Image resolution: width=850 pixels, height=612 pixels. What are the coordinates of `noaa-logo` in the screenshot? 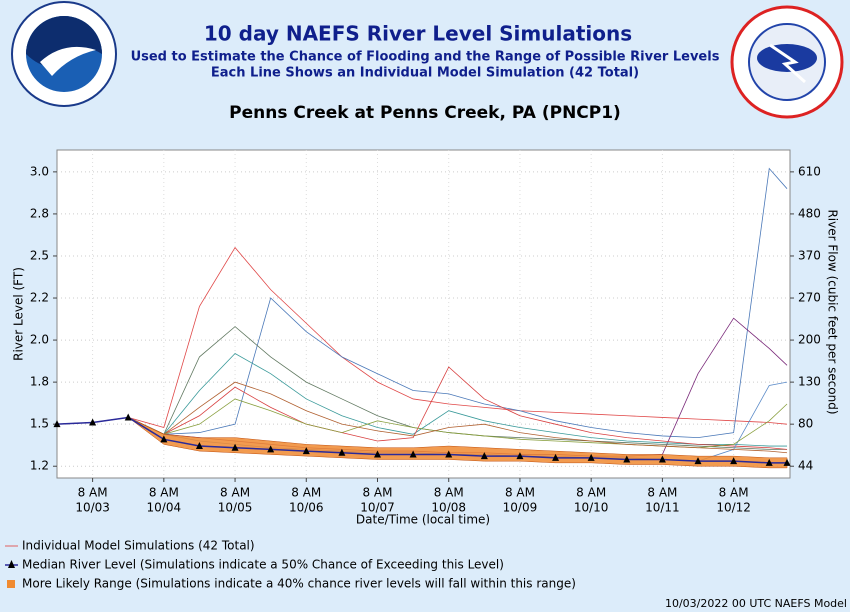 It's located at (64, 54).